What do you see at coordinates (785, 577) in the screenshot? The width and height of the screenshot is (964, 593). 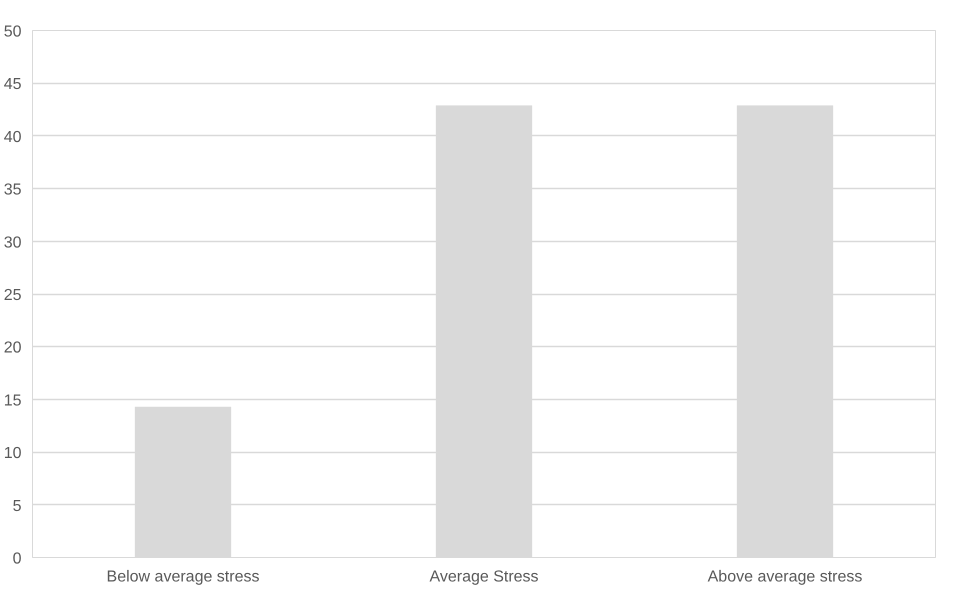 I see `x-tick-label: Above average stress` at bounding box center [785, 577].